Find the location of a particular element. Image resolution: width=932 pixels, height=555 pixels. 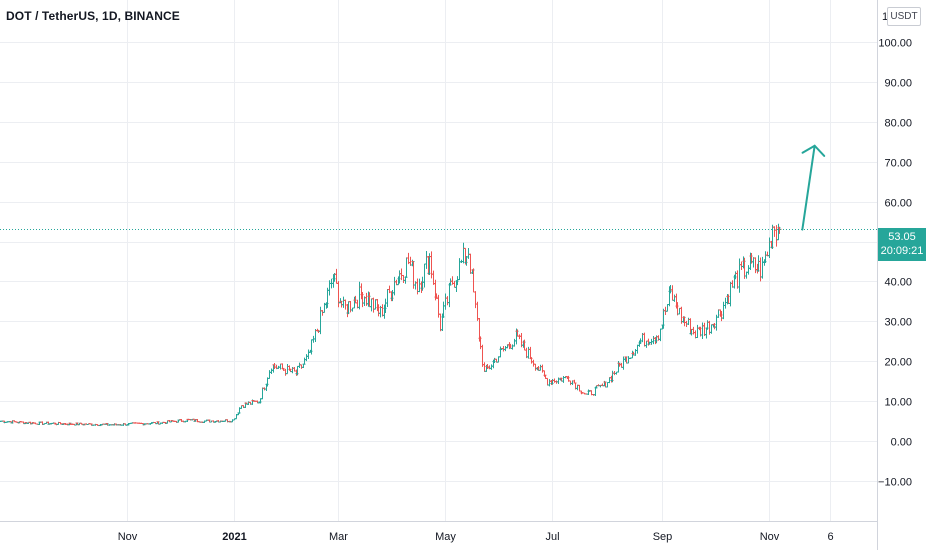

price-tick-label: −10.00 is located at coordinates (895, 483).